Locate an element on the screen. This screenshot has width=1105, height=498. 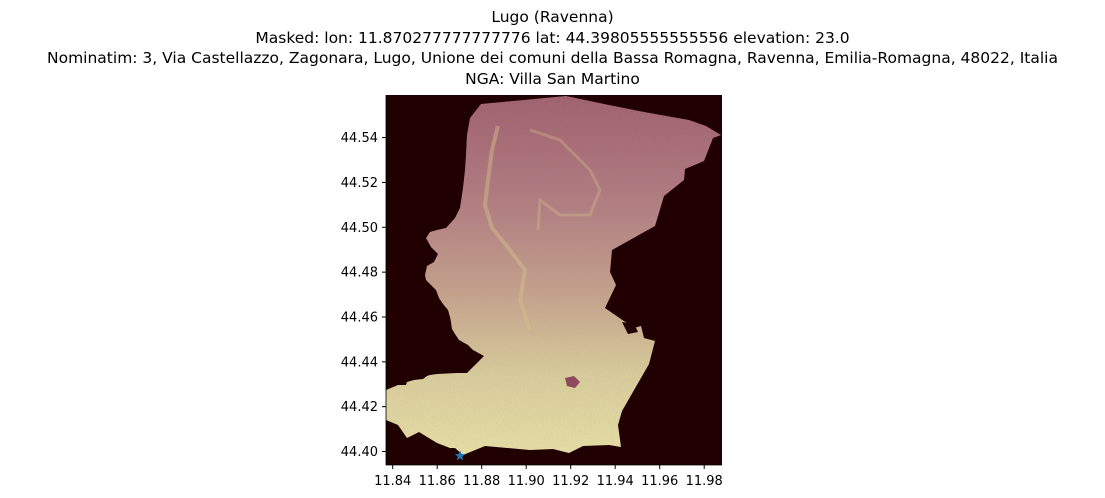
dark-patch is located at coordinates (572, 382).